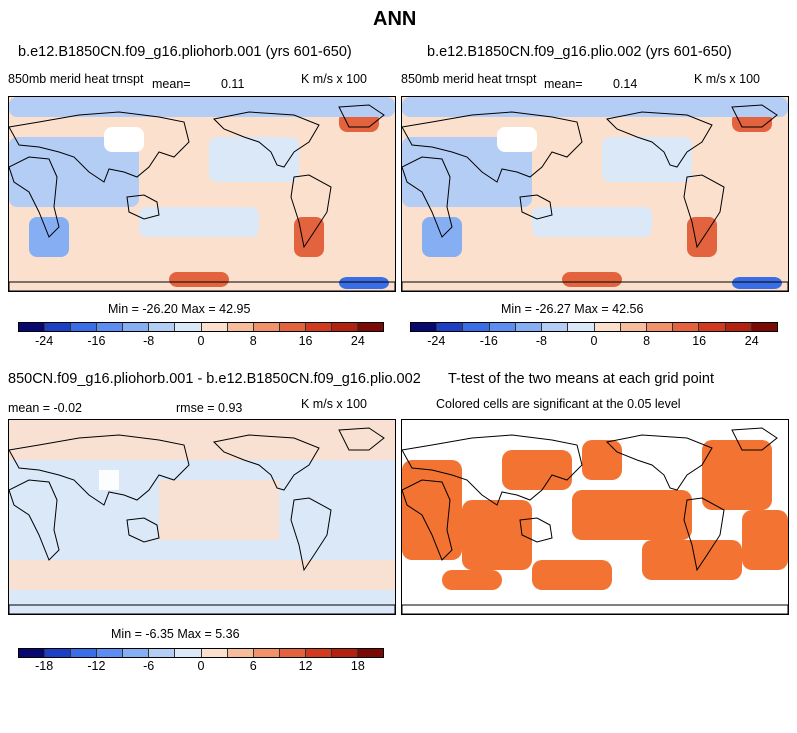 This screenshot has height=733, width=797. Describe the element at coordinates (305, 666) in the screenshot. I see `colorbar-tick-label: 12` at that location.